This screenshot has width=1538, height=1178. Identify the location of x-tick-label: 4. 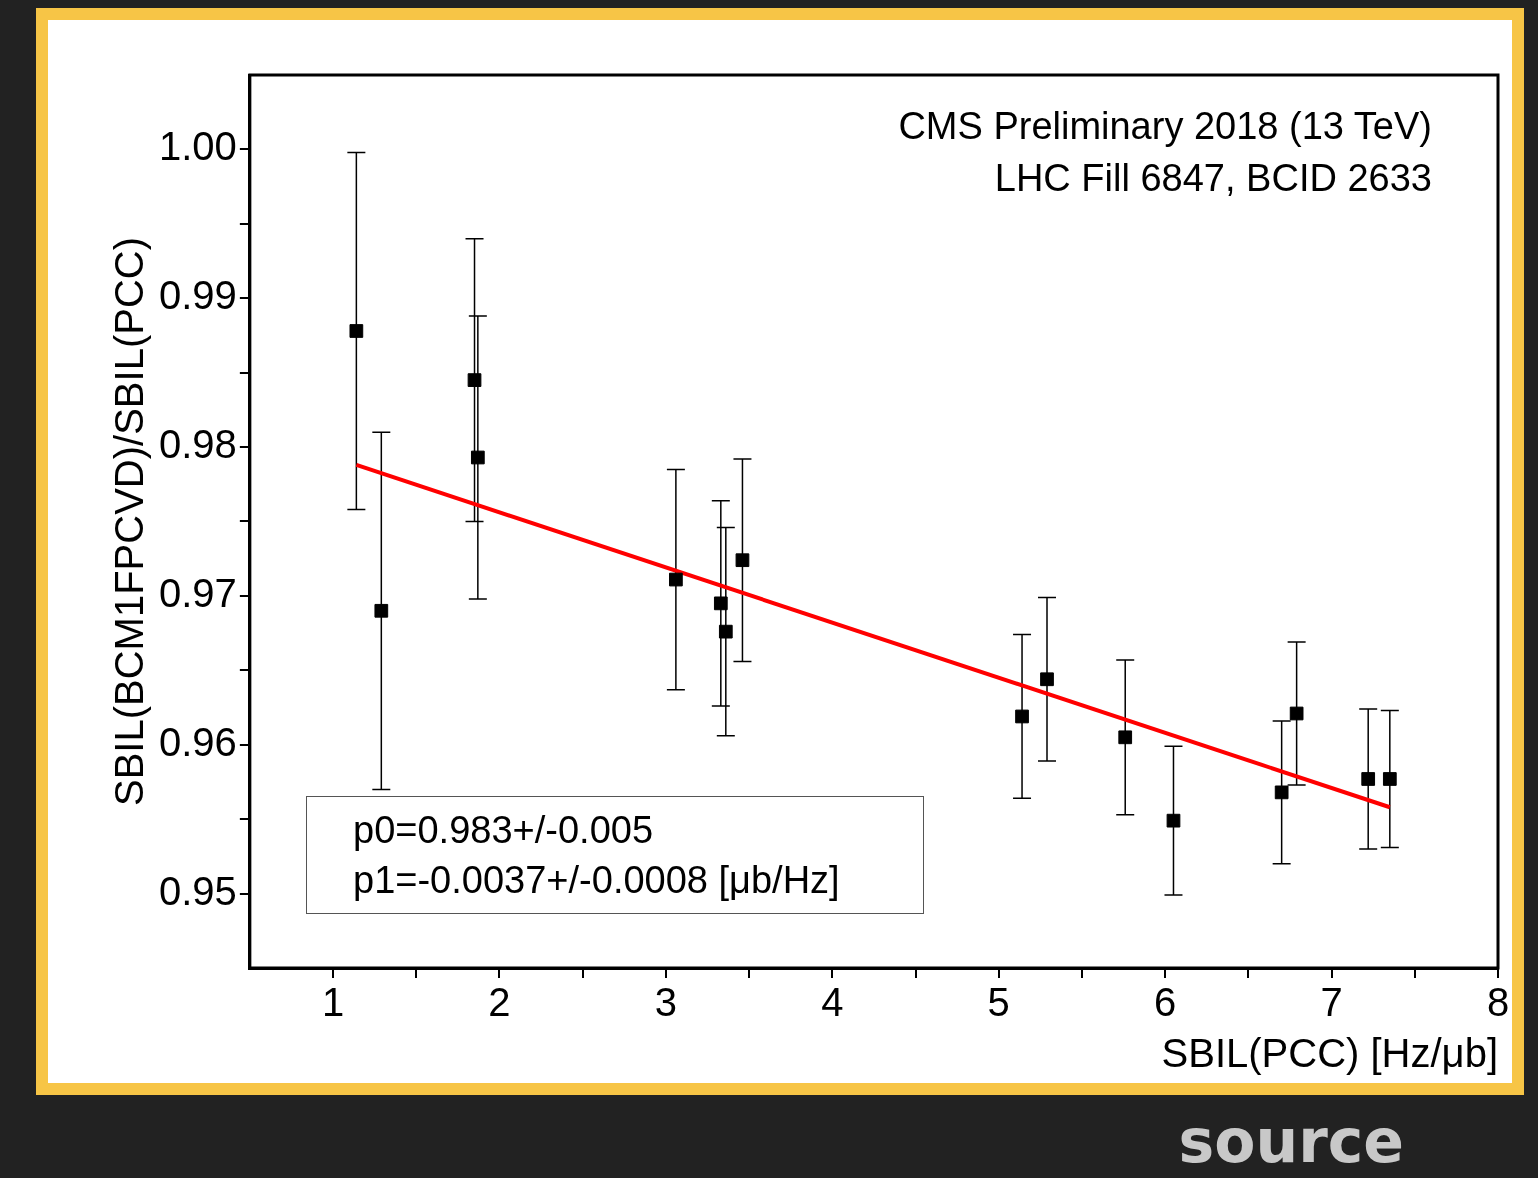
(832, 1002).